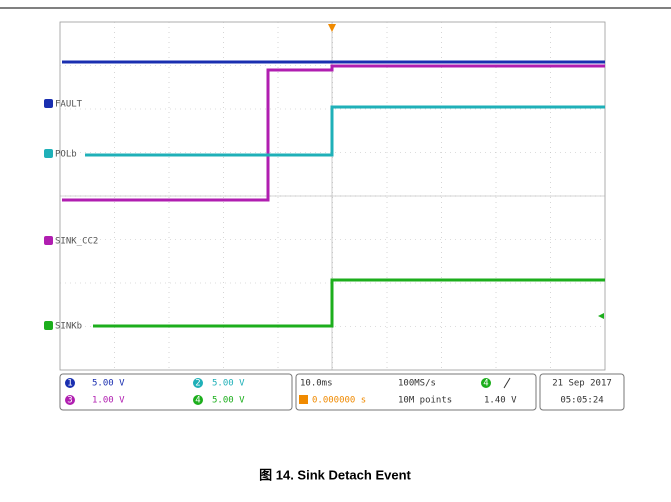 Image resolution: width=671 pixels, height=502 pixels. I want to click on timebase-scale: 10.0ms, so click(316, 384).